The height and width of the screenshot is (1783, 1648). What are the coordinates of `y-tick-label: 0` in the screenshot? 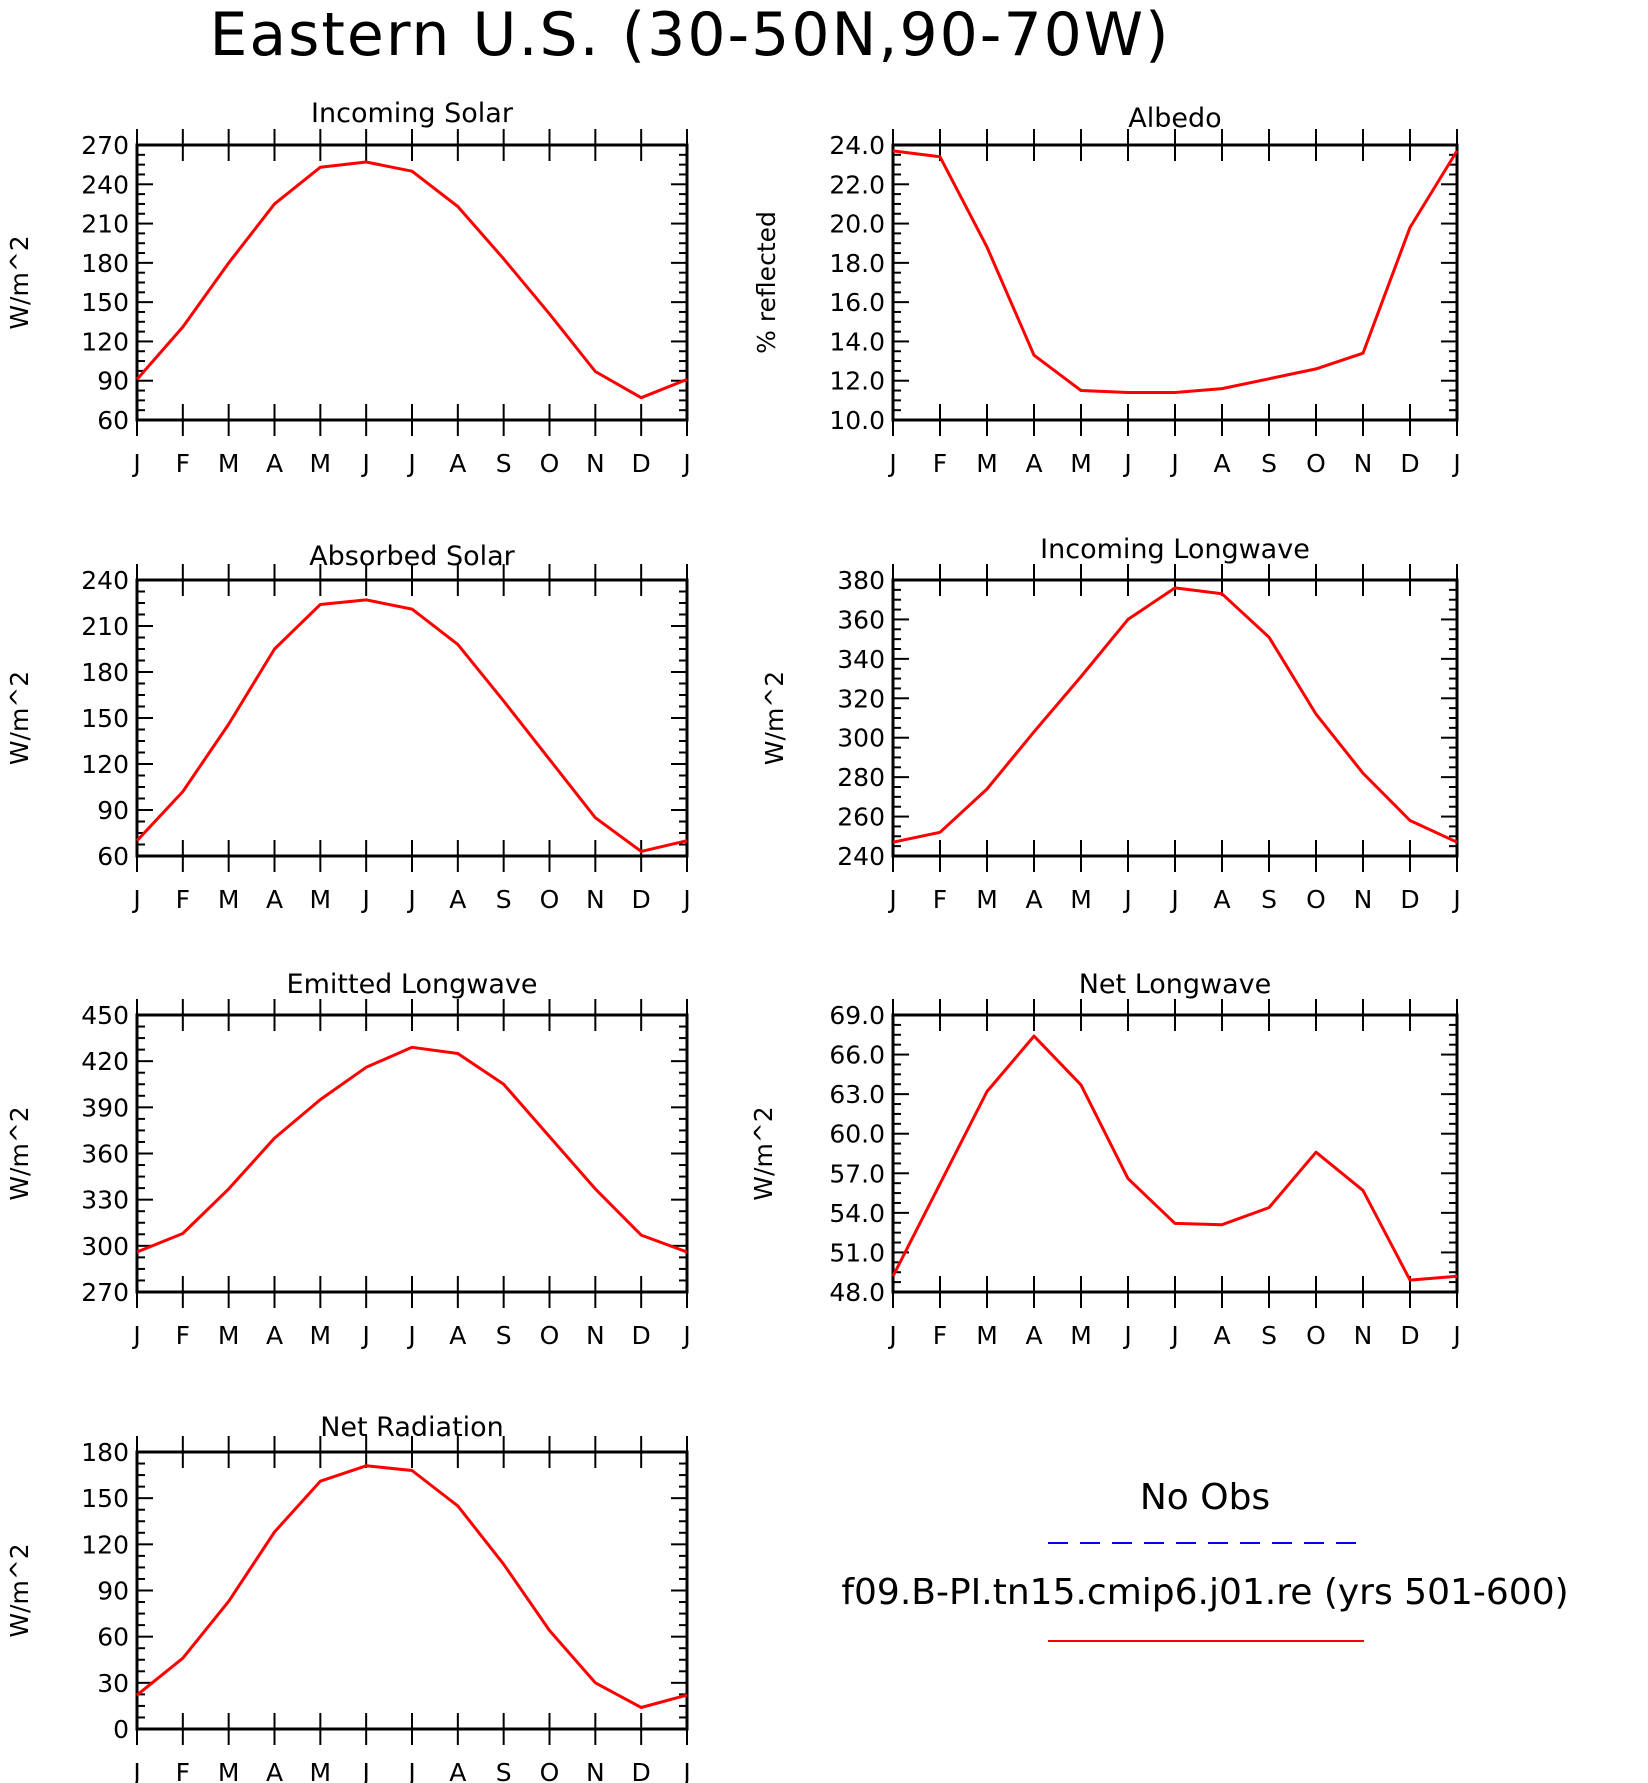 It's located at (121, 1729).